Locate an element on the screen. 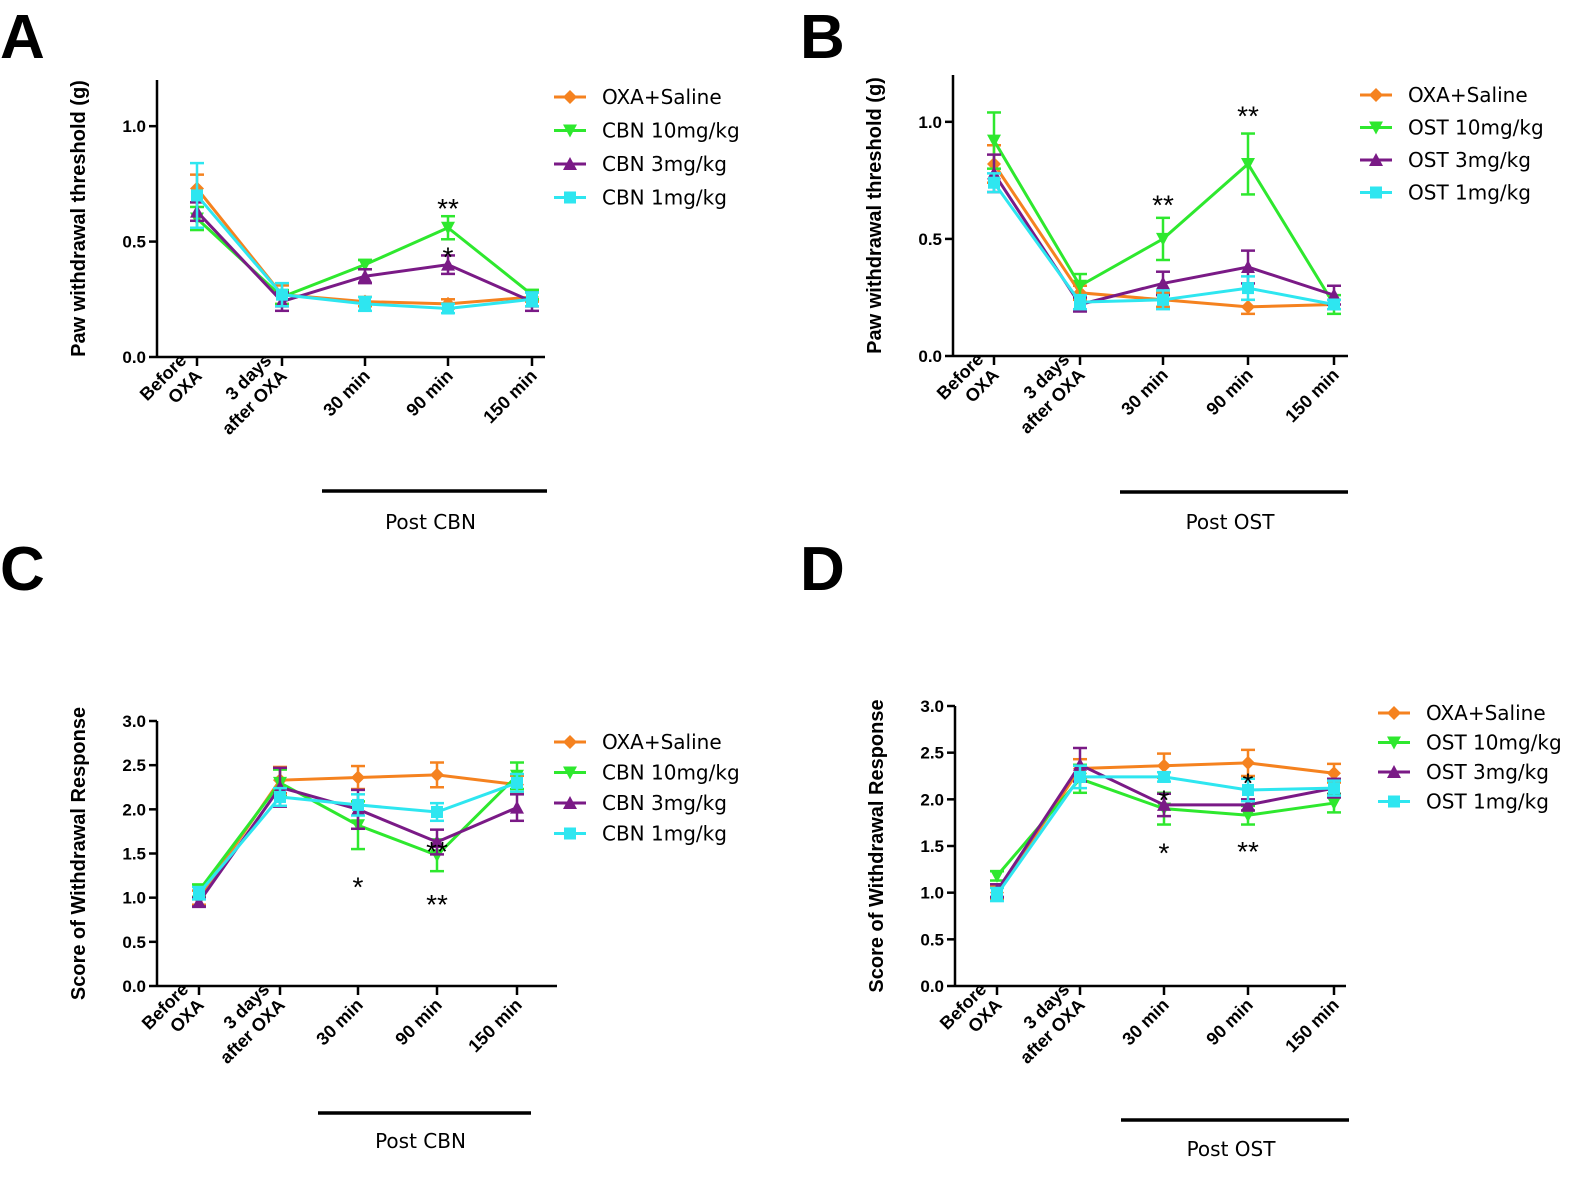 Image resolution: width=1594 pixels, height=1177 pixels. y-tick-label: 2.5 is located at coordinates (134, 765).